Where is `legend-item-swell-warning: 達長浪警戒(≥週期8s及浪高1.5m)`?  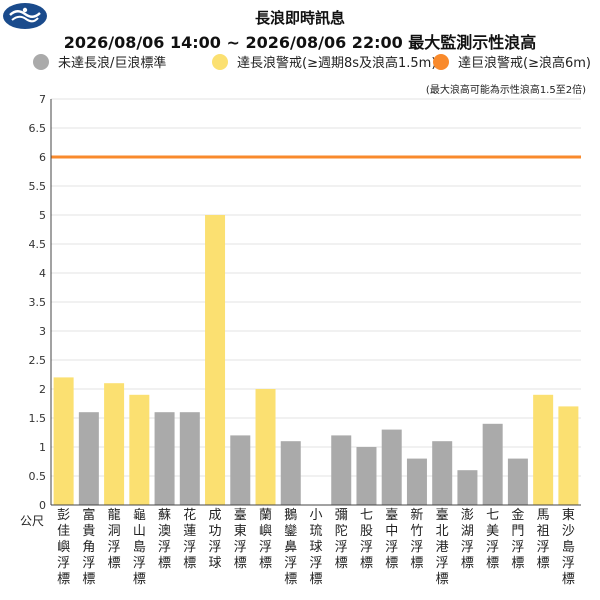
legend-item-swell-warning: 達長浪警戒(≥週期8s及浪高1.5m) is located at coordinates (324, 61).